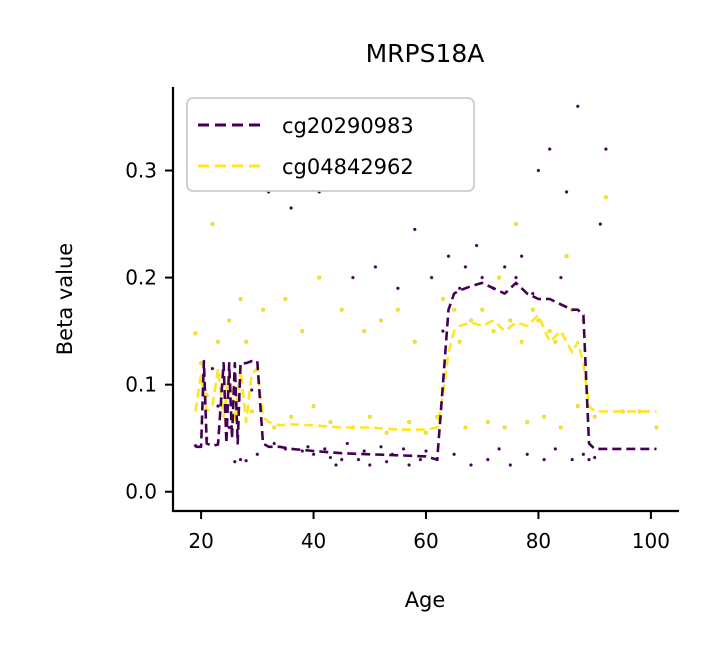 The height and width of the screenshot is (649, 708). I want to click on legend-box, so click(330, 144).